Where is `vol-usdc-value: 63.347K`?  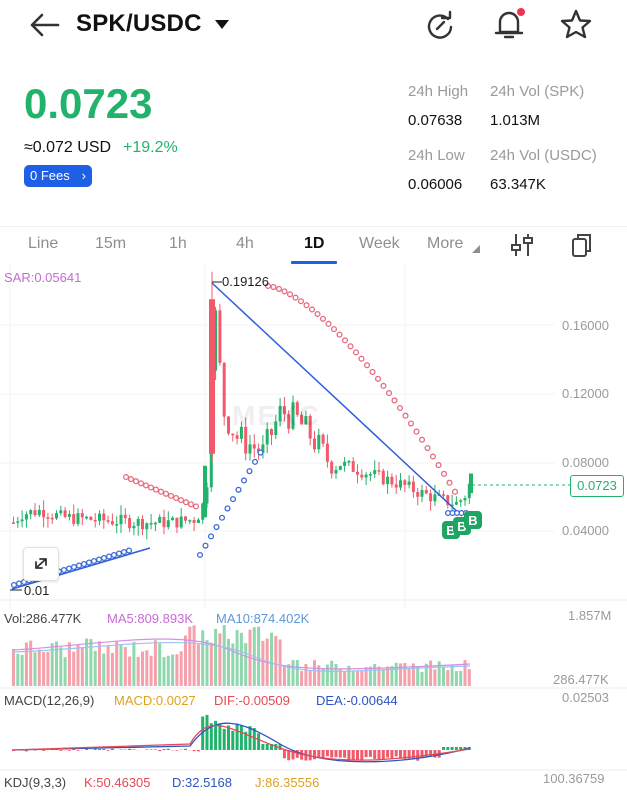 vol-usdc-value: 63.347K is located at coordinates (518, 184).